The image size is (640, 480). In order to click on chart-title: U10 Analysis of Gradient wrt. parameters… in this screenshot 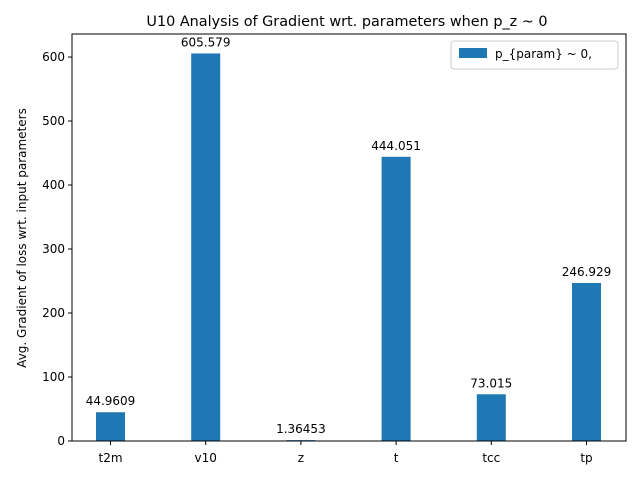, I will do `click(346, 22)`.